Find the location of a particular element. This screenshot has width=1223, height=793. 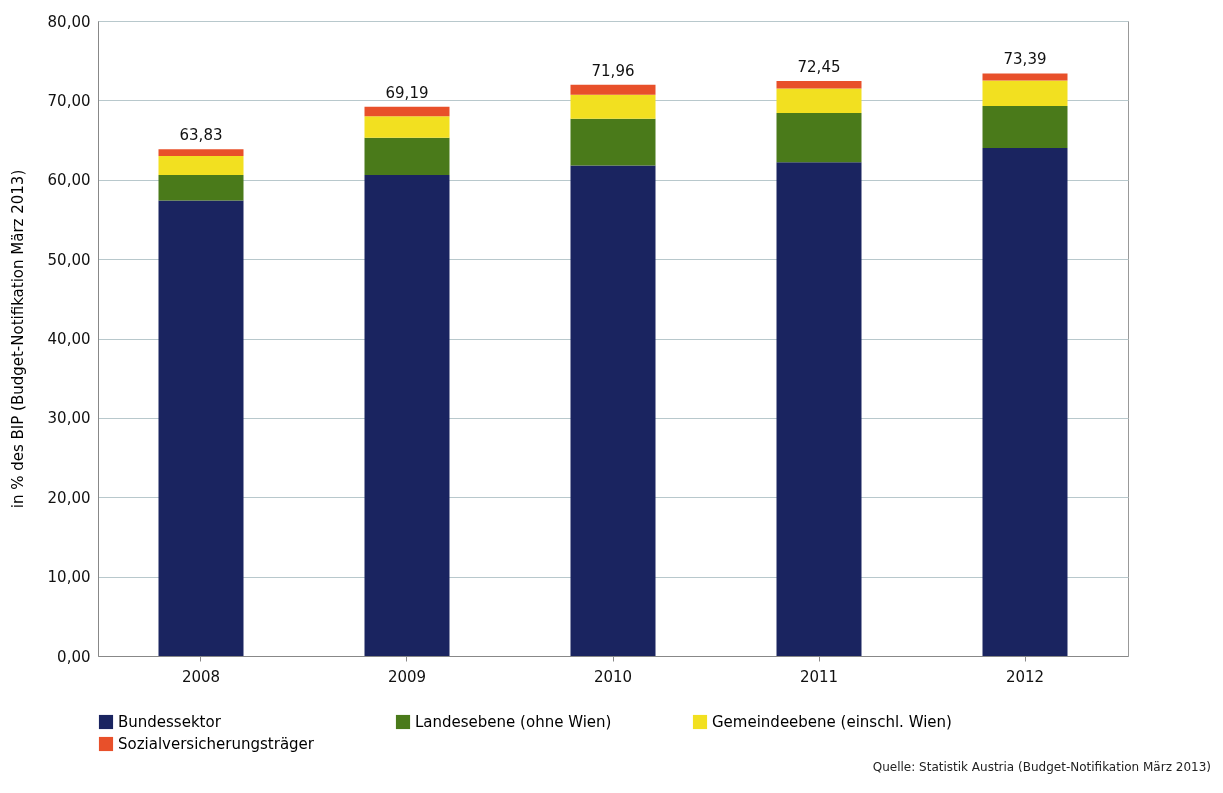

source-note: Quelle: Statistik Austria (Budget-Notifikation März 2013) is located at coordinates (1041, 767).